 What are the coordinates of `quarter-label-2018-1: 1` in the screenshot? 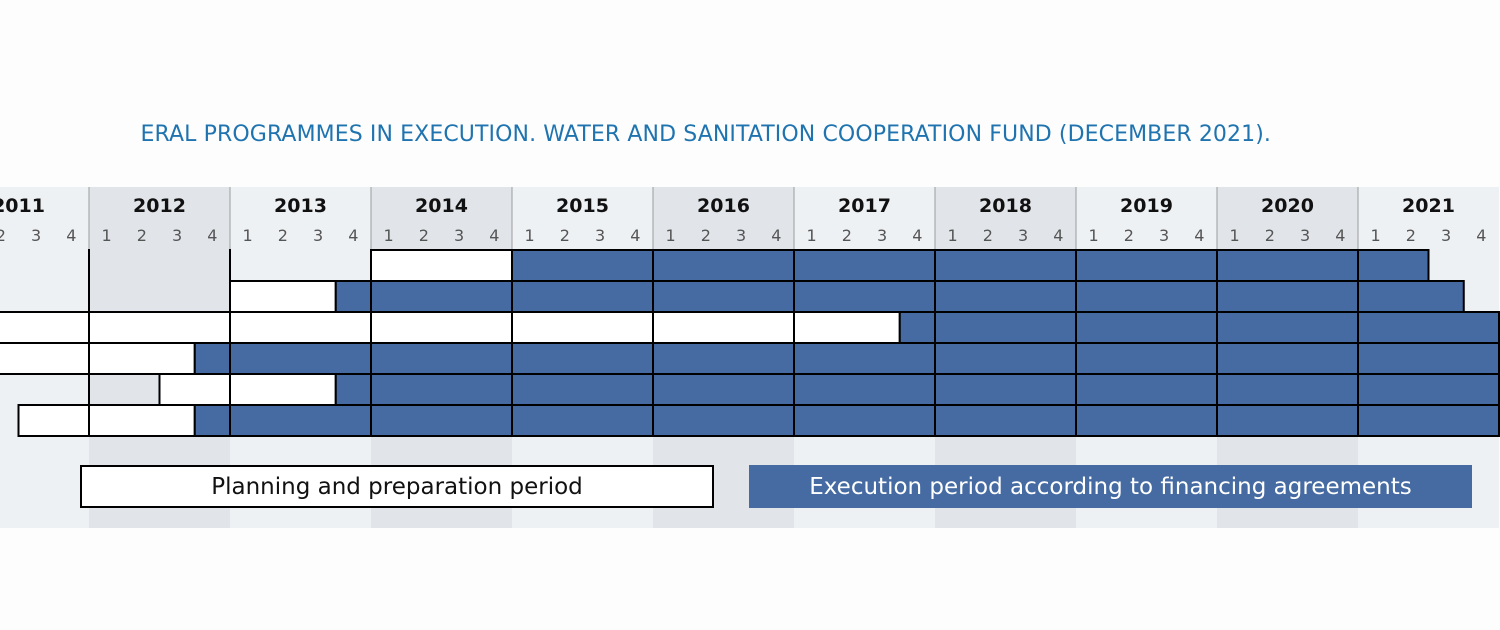 It's located at (953, 235).